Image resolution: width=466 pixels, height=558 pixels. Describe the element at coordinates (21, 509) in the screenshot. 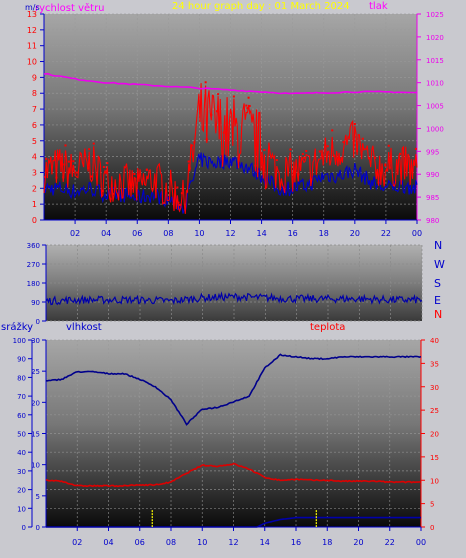

I see `rain-y-tick-label: 10` at that location.